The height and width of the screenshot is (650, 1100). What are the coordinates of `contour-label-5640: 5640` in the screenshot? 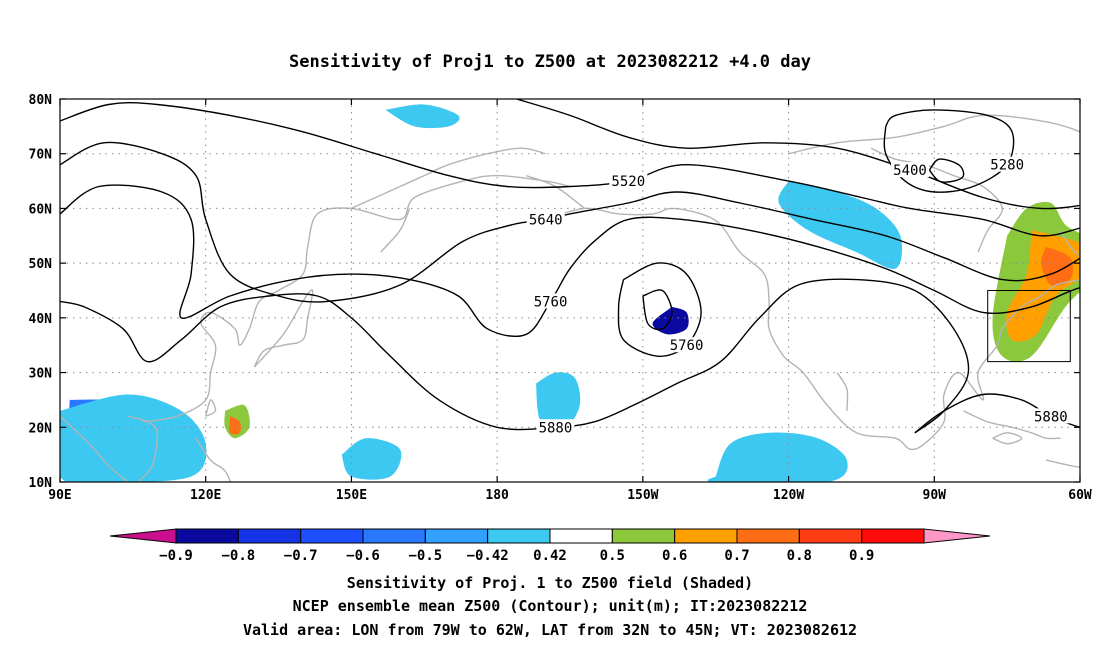 It's located at (546, 220).